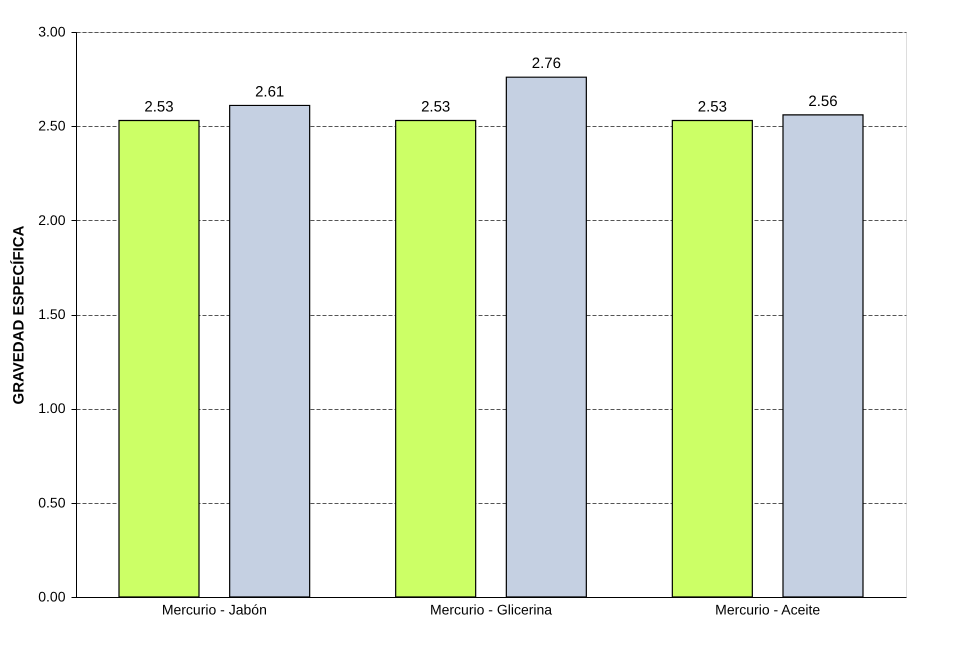  Describe the element at coordinates (52, 220) in the screenshot. I see `y-tick-label: 2.00` at that location.